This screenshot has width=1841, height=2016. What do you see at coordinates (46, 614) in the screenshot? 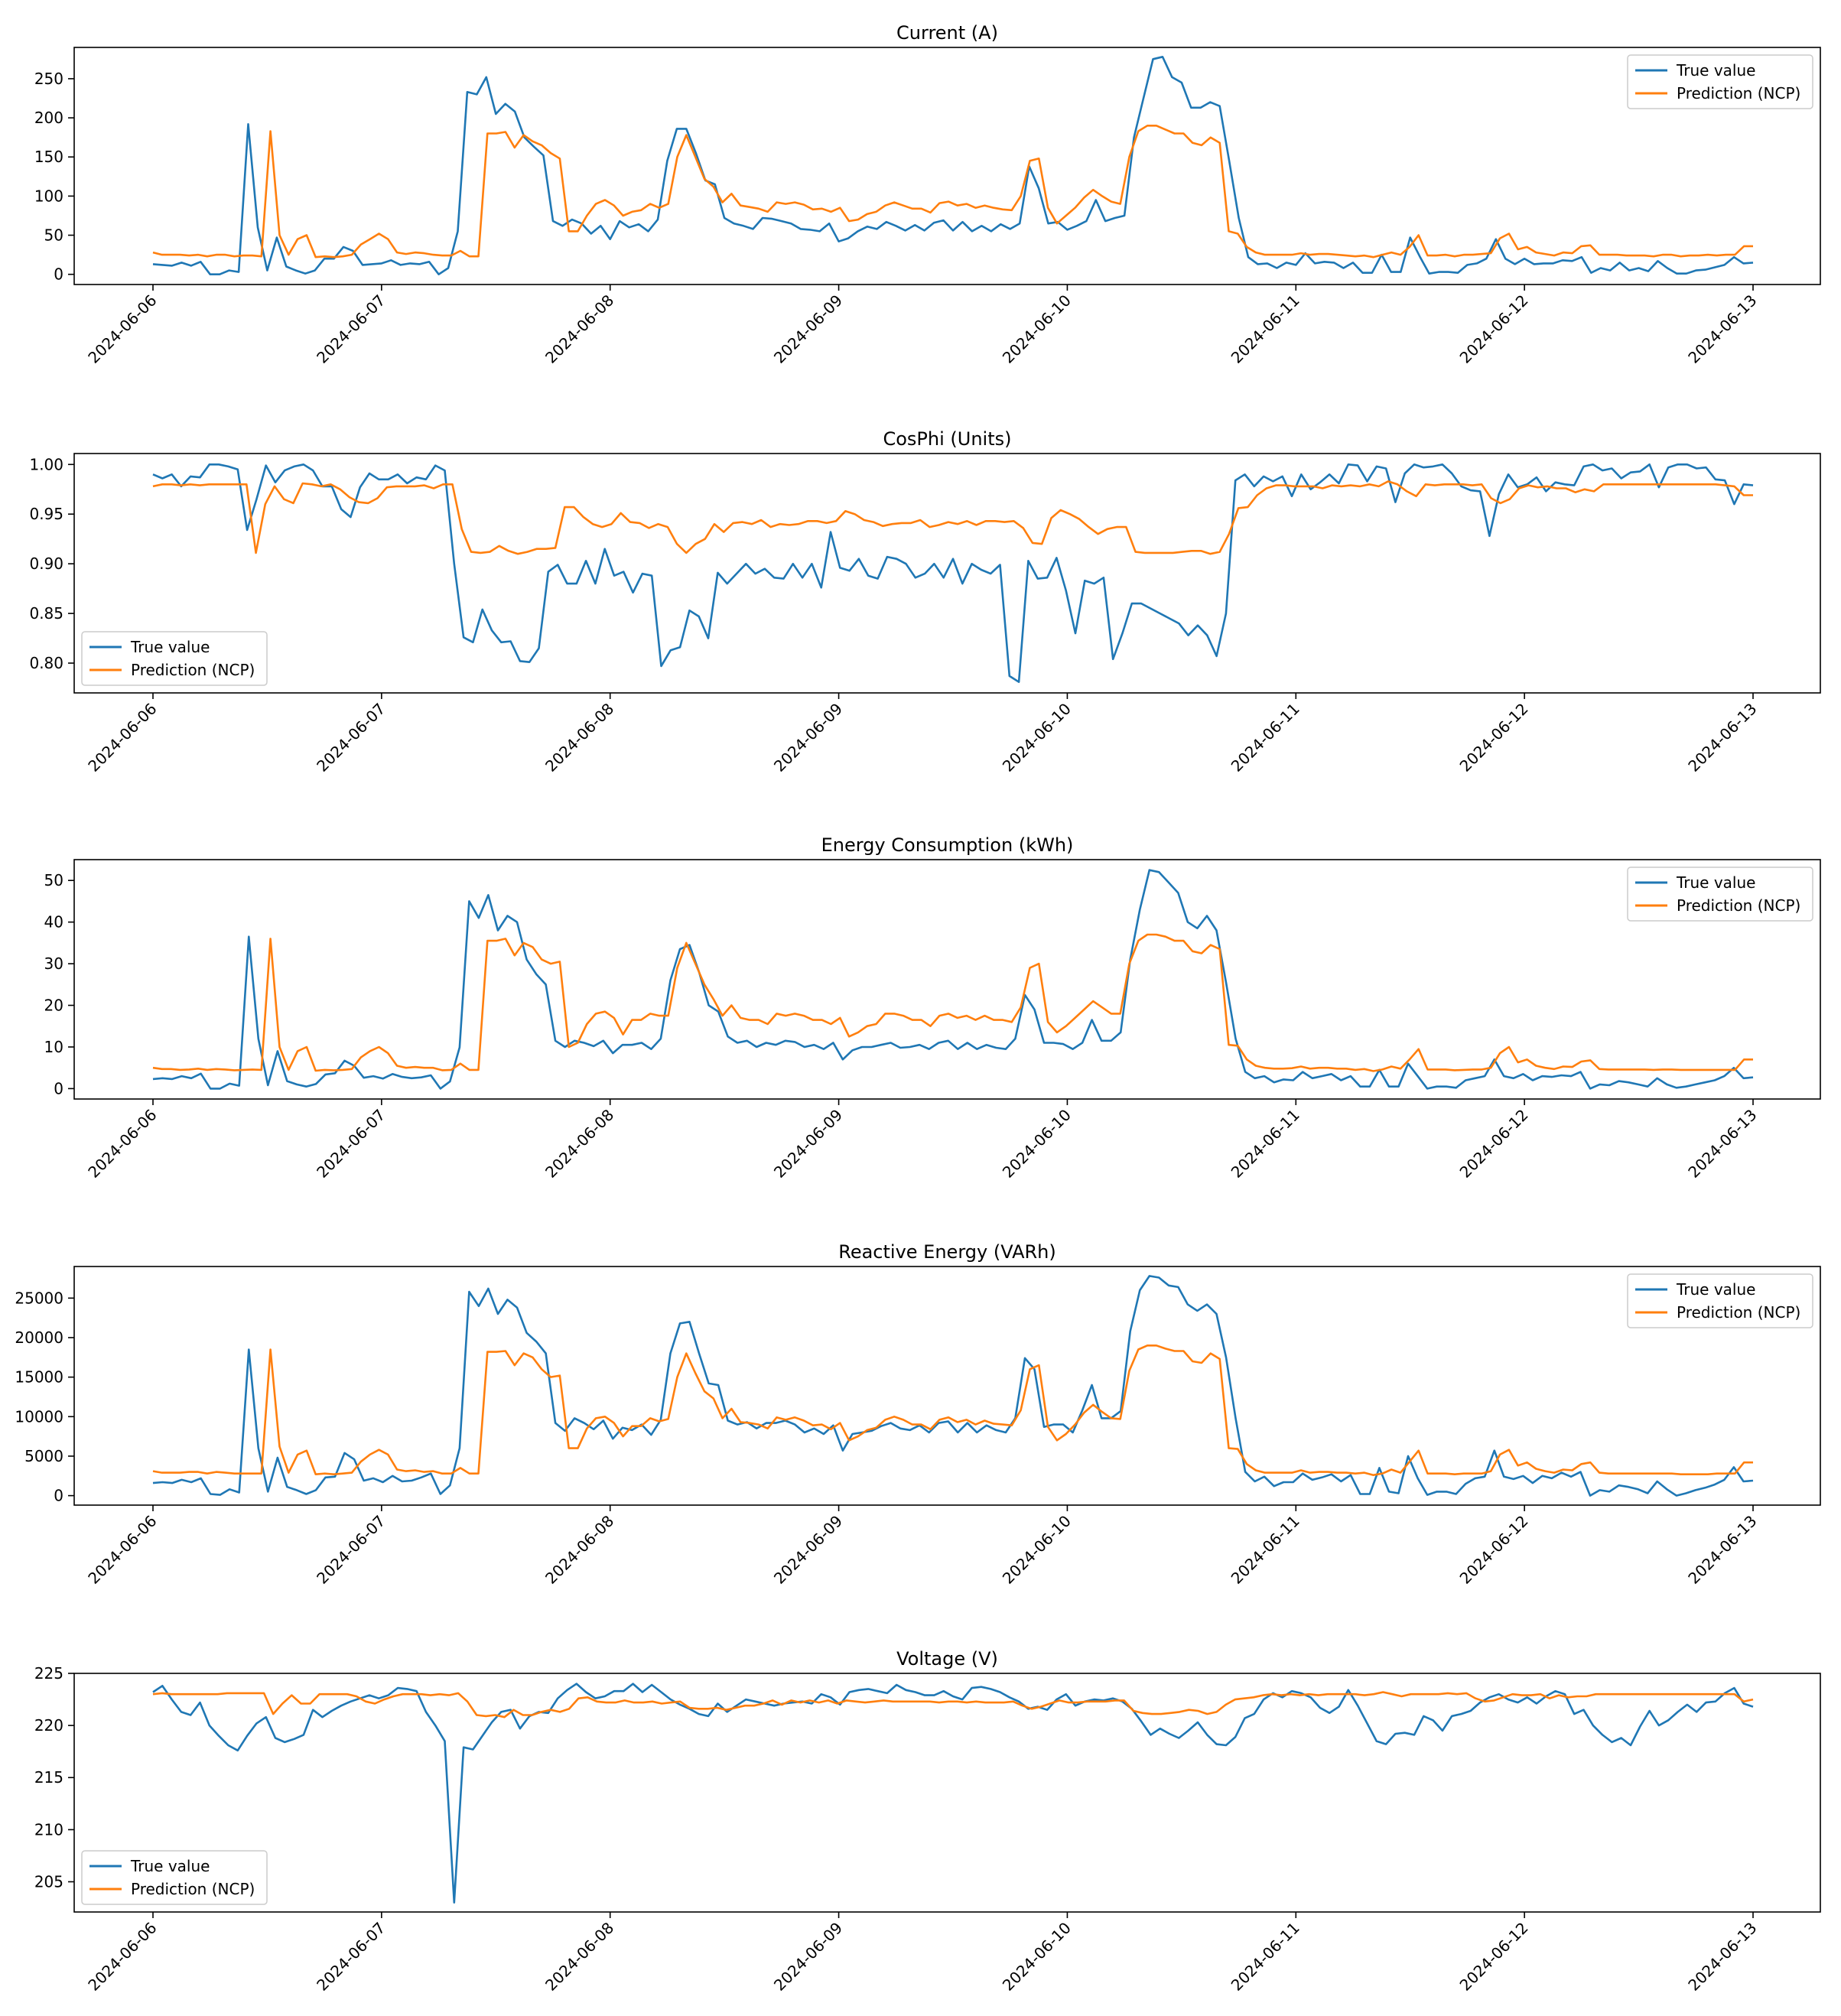
I see `y-tick-label: 0.85` at bounding box center [46, 614].